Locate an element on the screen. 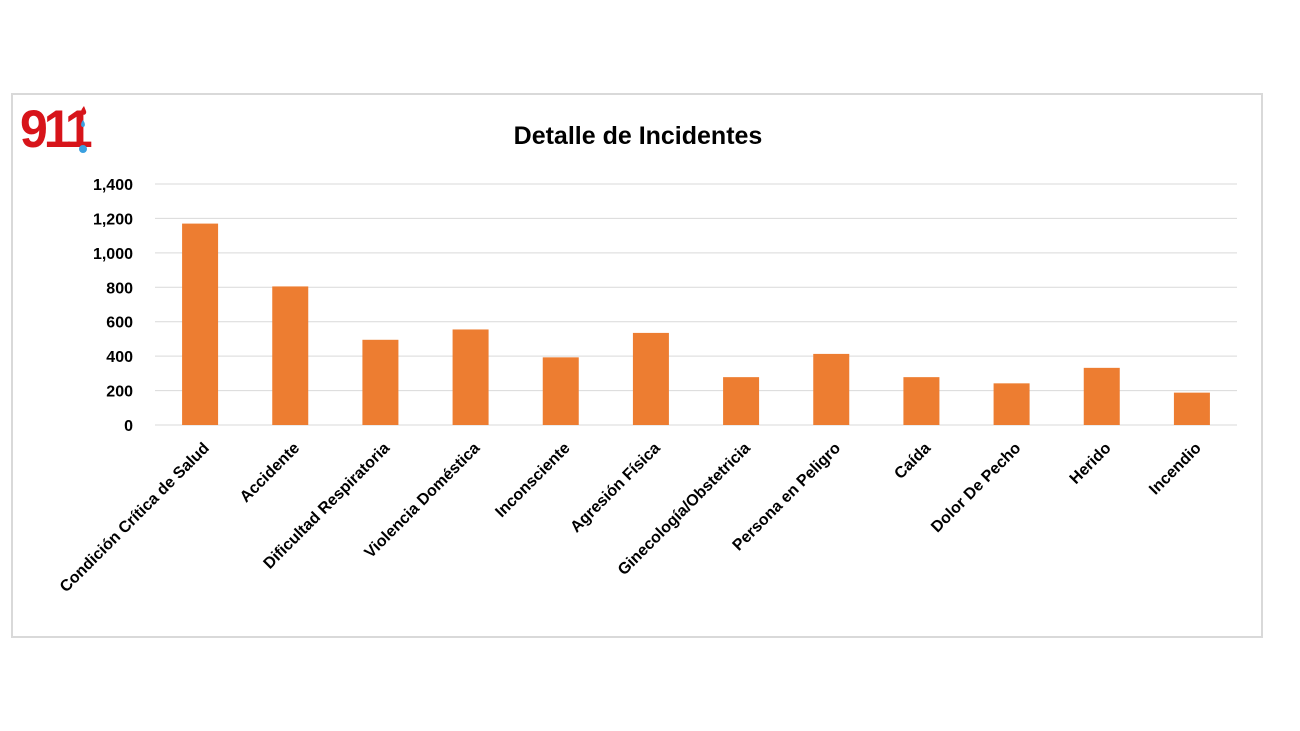  x-tick-label: Inconsciente is located at coordinates (532, 480).